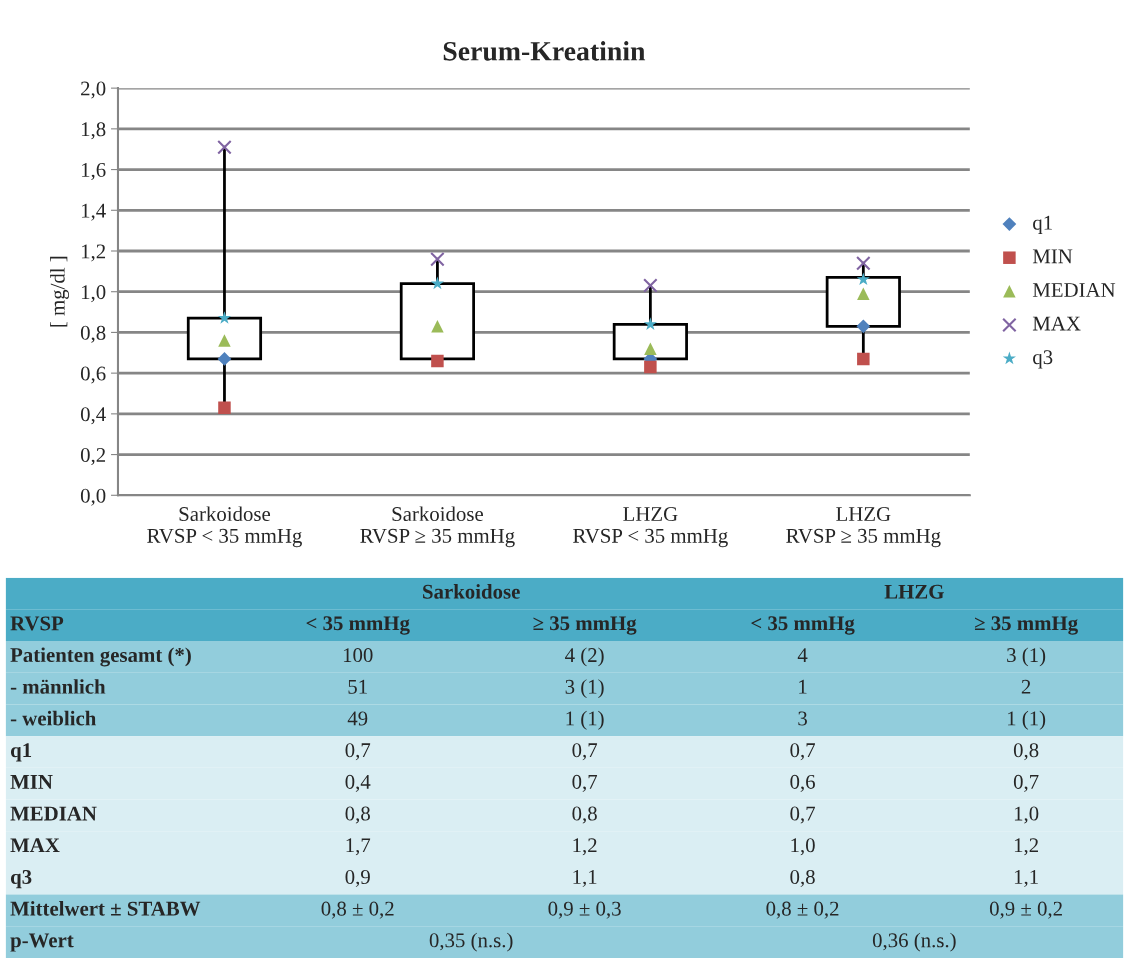 Image resolution: width=1129 pixels, height=958 pixels. Describe the element at coordinates (58, 686) in the screenshot. I see `category-label: - männlich` at that location.